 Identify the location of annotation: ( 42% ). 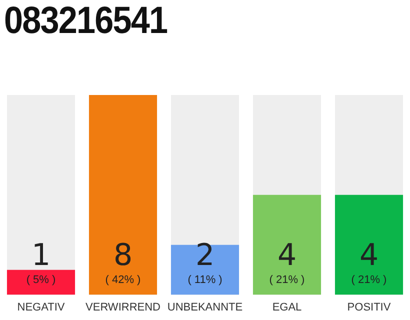
(123, 280).